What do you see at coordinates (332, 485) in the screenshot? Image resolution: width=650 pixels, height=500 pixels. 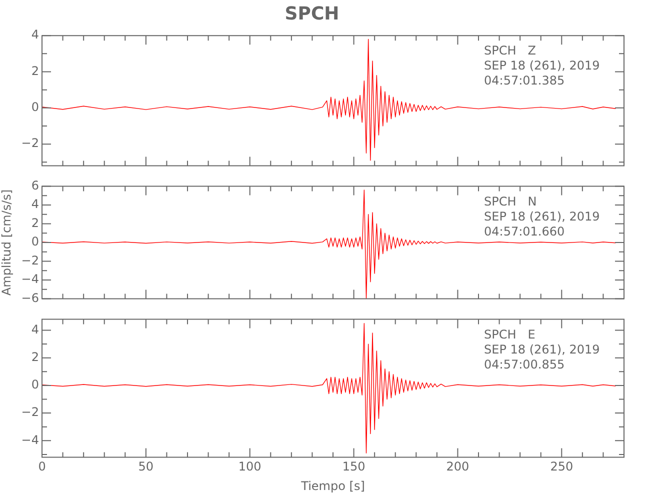 I see `x-axis-title: Tiempo [s]` at bounding box center [332, 485].